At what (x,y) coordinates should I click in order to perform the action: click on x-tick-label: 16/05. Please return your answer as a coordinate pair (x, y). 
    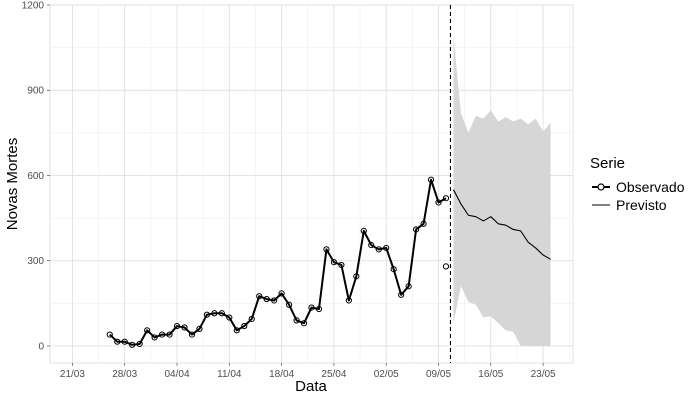
    Looking at the image, I should click on (490, 374).